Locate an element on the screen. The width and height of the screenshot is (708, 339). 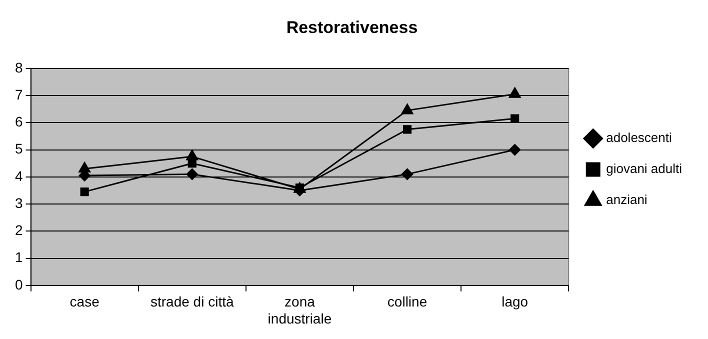
y-tick-label: 5 is located at coordinates (18, 148).